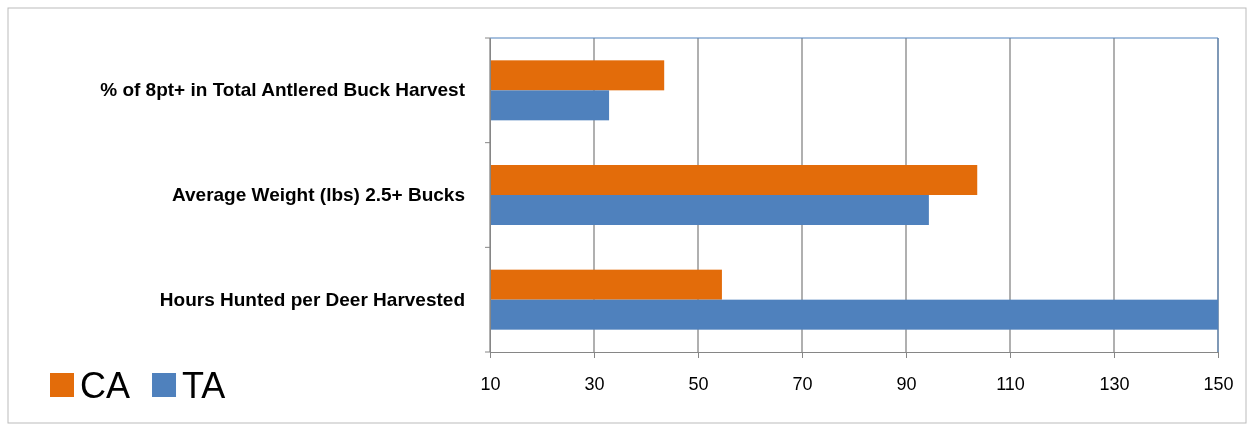 The height and width of the screenshot is (431, 1254). What do you see at coordinates (283, 90) in the screenshot?
I see `y-tick-label: % of 8pt+ in Total Antlered Buck Harvest` at bounding box center [283, 90].